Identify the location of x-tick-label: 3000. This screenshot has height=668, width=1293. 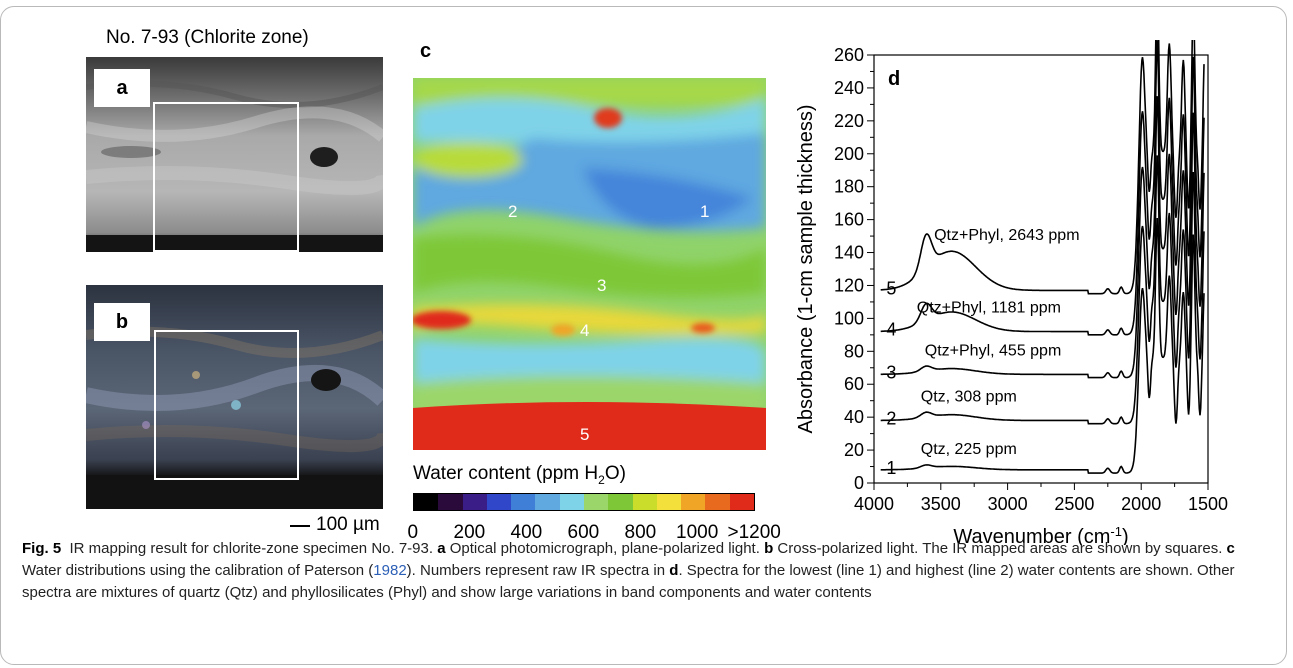
(1008, 504).